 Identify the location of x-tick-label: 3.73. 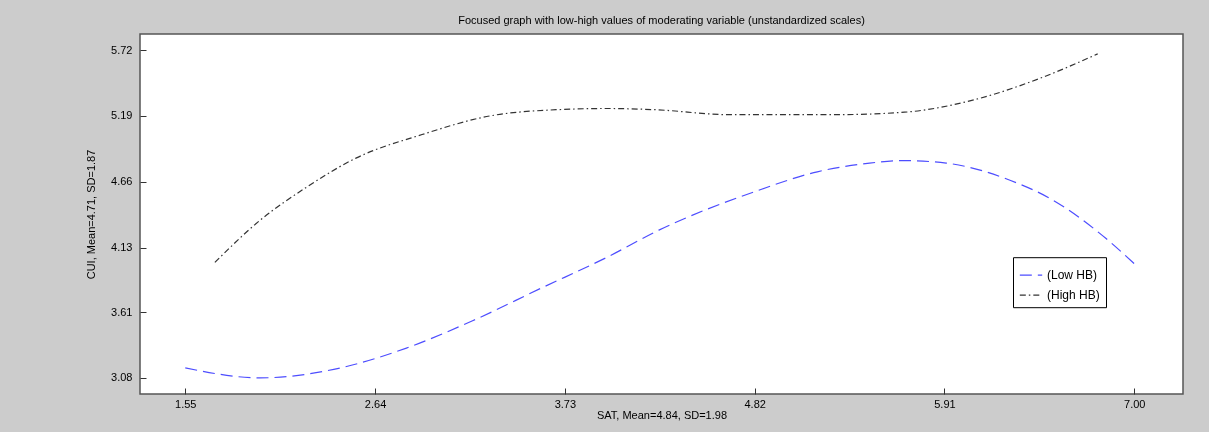
(565, 403).